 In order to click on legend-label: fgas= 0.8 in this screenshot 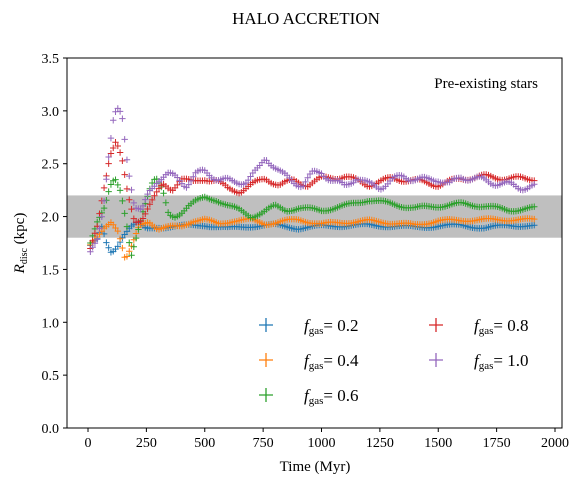, I will do `click(501, 326)`.